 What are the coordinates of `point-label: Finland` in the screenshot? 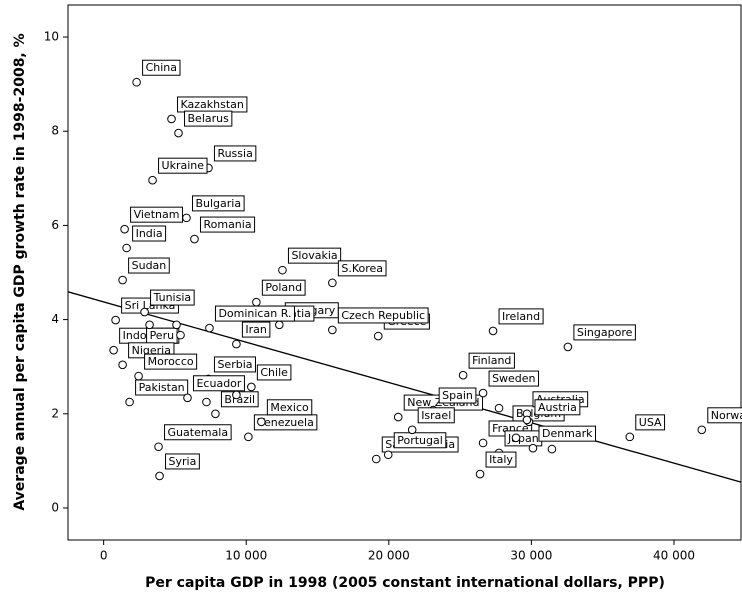 It's located at (491, 360).